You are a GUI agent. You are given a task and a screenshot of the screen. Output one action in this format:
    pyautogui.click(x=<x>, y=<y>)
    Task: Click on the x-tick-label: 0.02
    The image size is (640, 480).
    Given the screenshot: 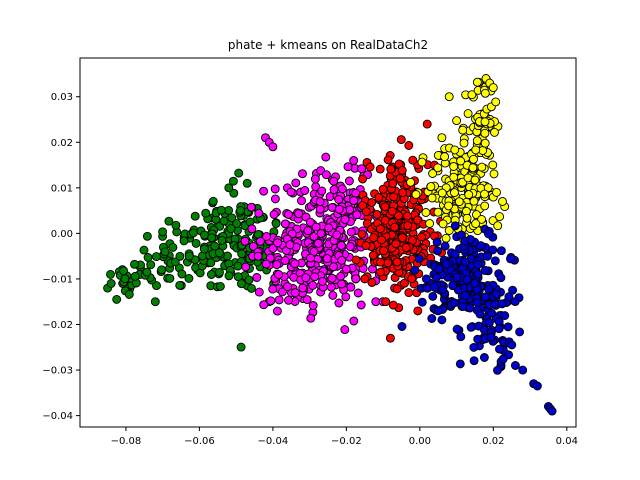 What is the action you would take?
    pyautogui.click(x=493, y=441)
    